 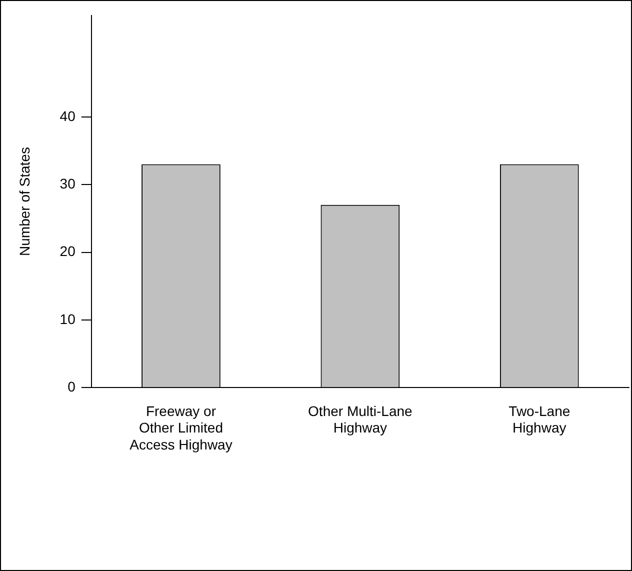 I want to click on y-tick-label: 20, so click(x=68, y=251).